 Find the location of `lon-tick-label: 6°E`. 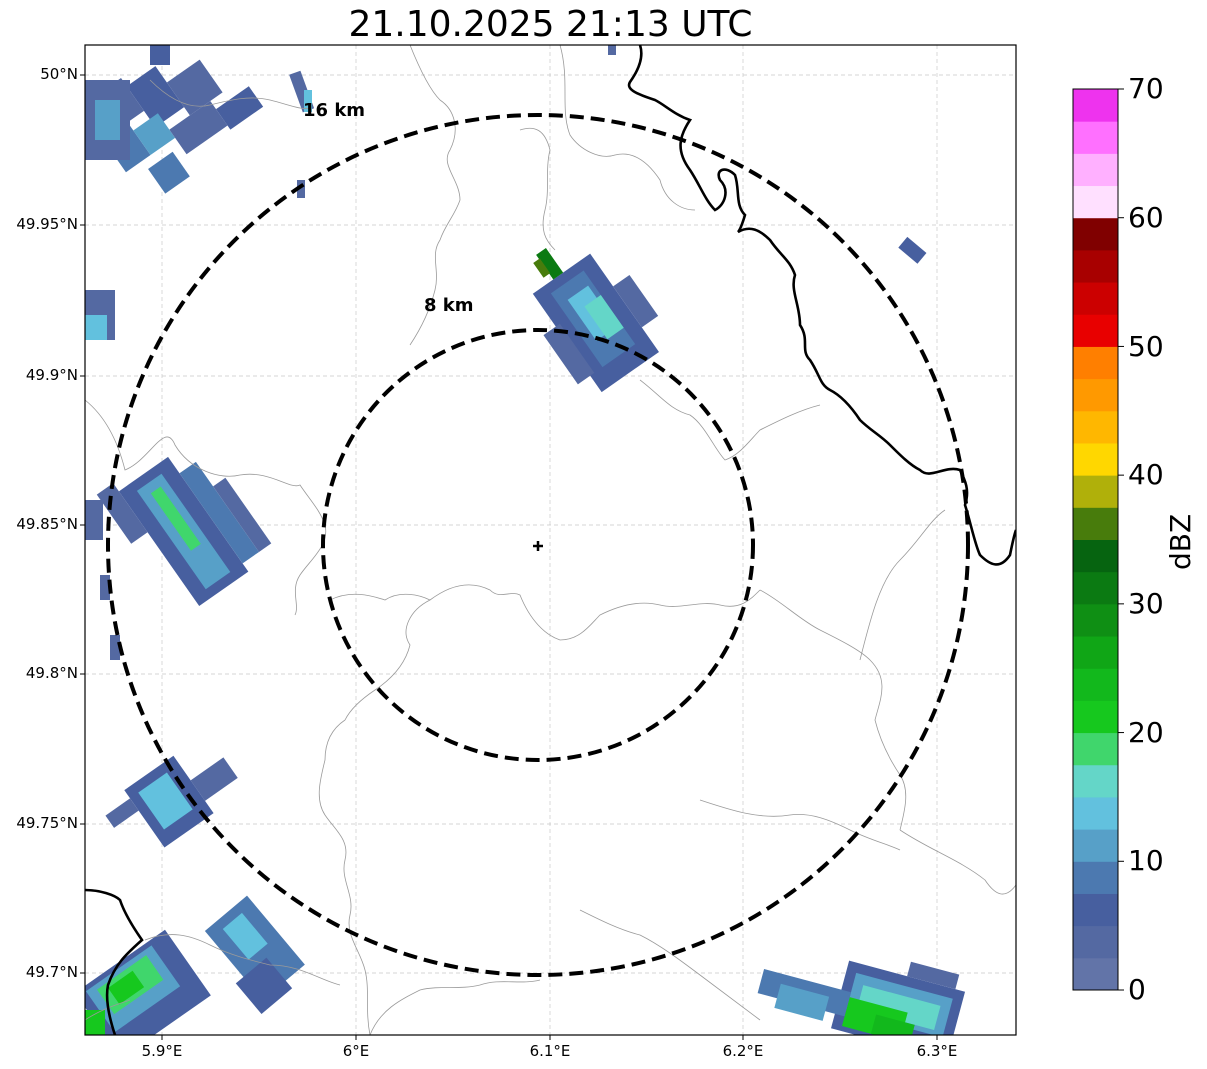

lon-tick-label: 6°E is located at coordinates (356, 1051).